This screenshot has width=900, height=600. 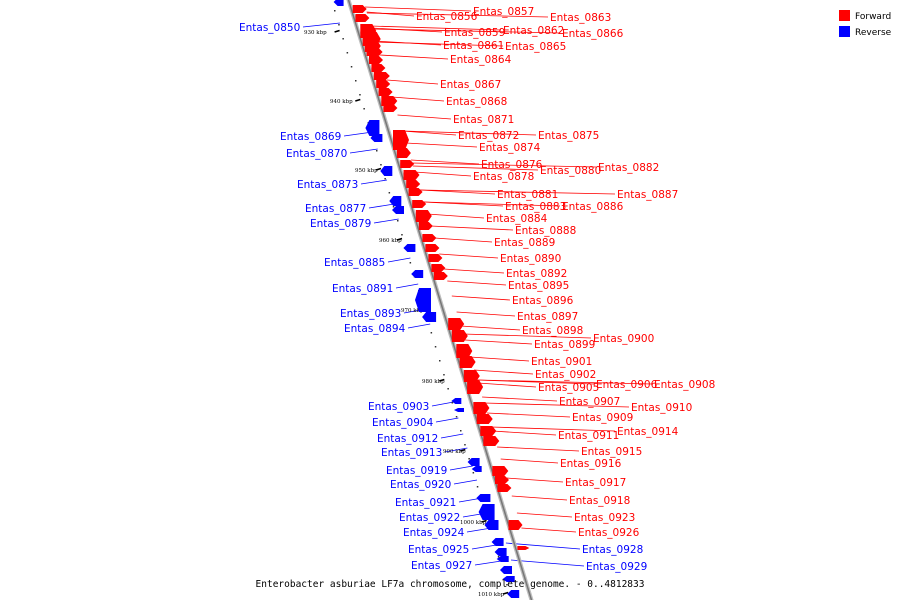 I want to click on forward-gene-label: Entas_0883, so click(x=535, y=207).